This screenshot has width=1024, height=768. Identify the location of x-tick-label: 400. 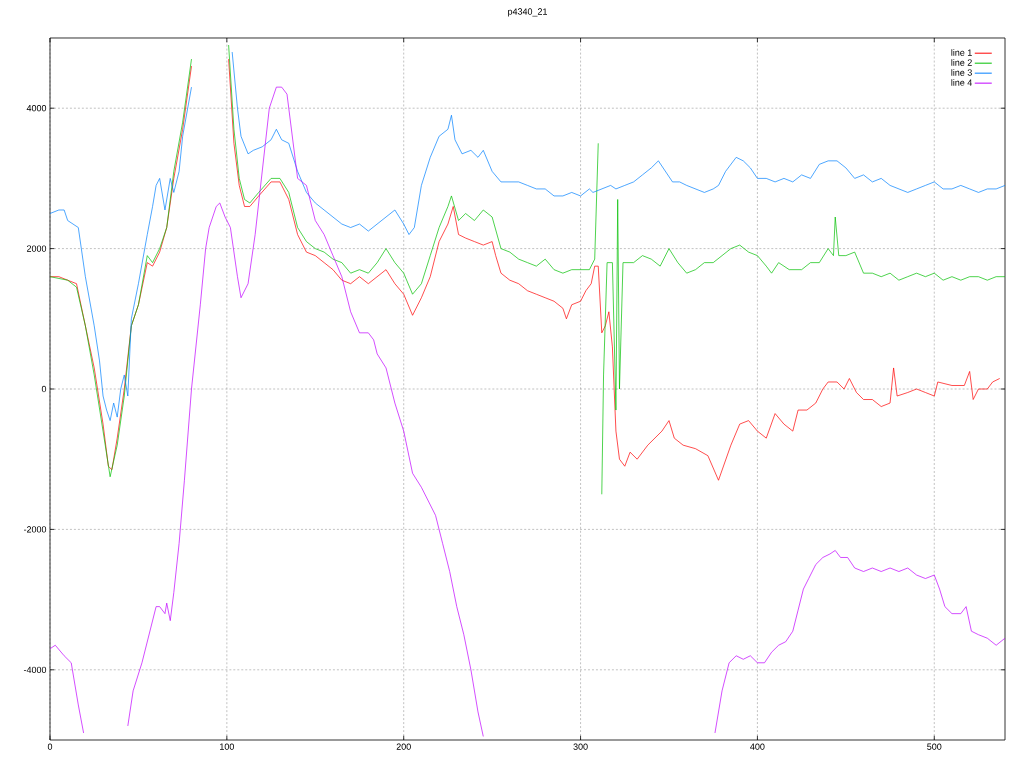
(757, 746).